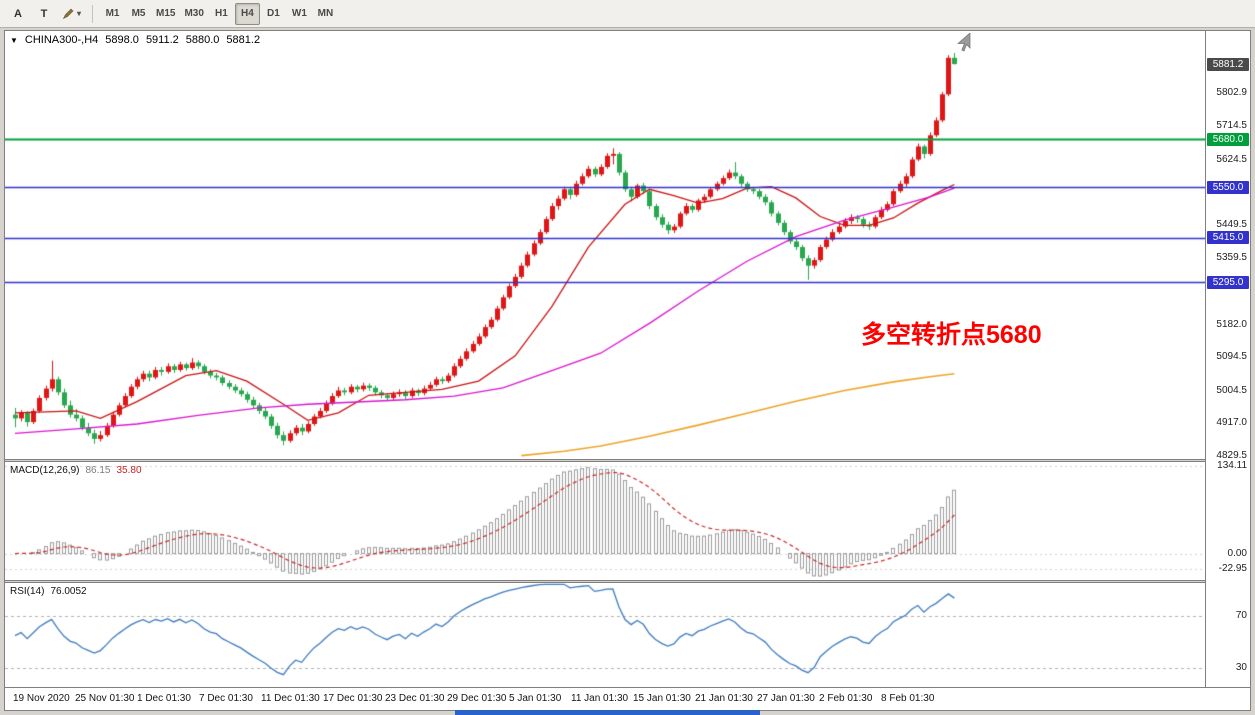 The height and width of the screenshot is (715, 1255). What do you see at coordinates (243, 40) in the screenshot?
I see `ohlc-close-value: 5881.2` at bounding box center [243, 40].